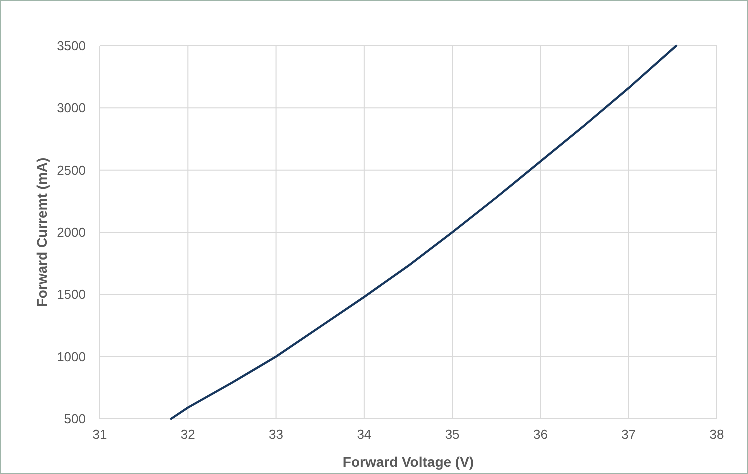  Describe the element at coordinates (71, 108) in the screenshot. I see `y-tick-label: 3000` at that location.